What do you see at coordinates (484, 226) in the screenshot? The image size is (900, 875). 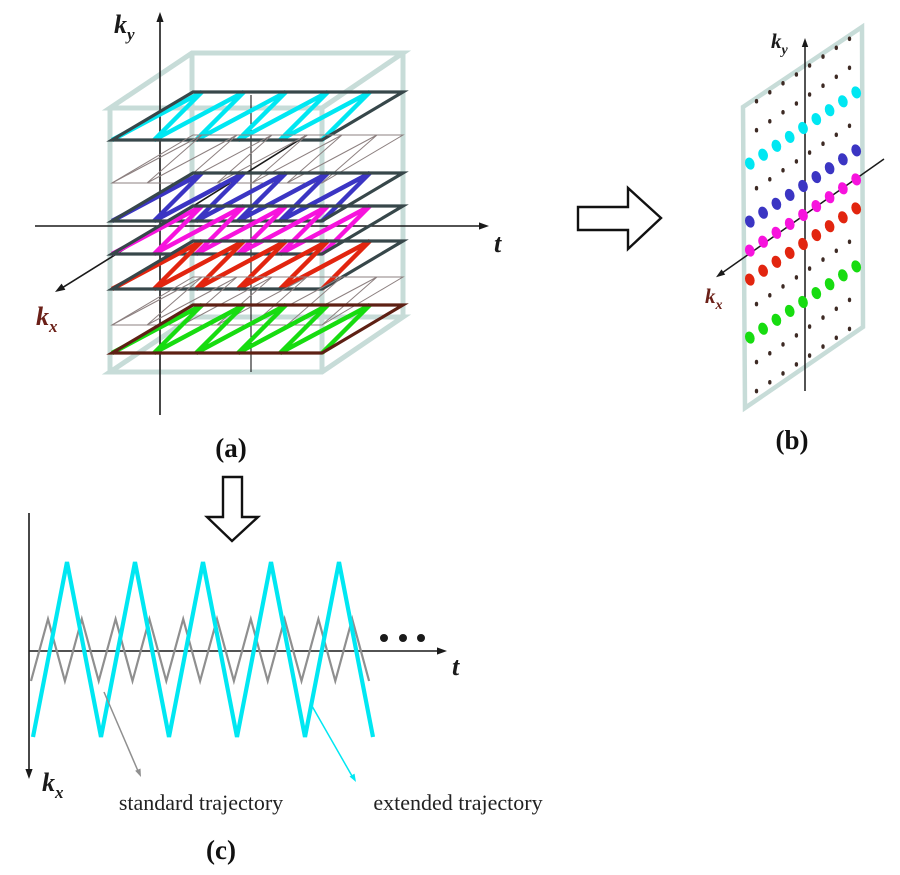 I see `a-t-axis-arrowhead-icon` at bounding box center [484, 226].